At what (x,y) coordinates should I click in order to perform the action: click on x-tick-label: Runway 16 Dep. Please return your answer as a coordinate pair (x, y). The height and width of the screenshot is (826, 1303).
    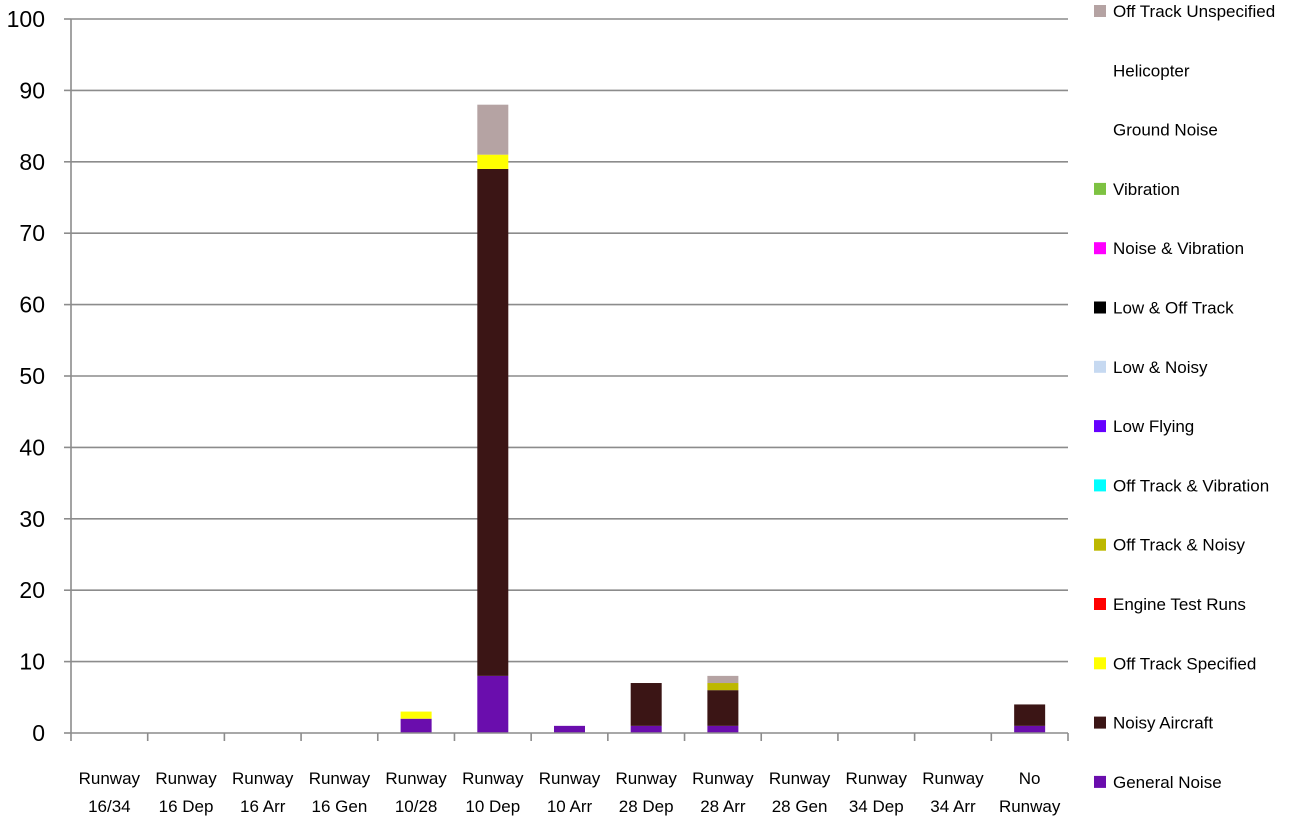
    Looking at the image, I should click on (186, 792).